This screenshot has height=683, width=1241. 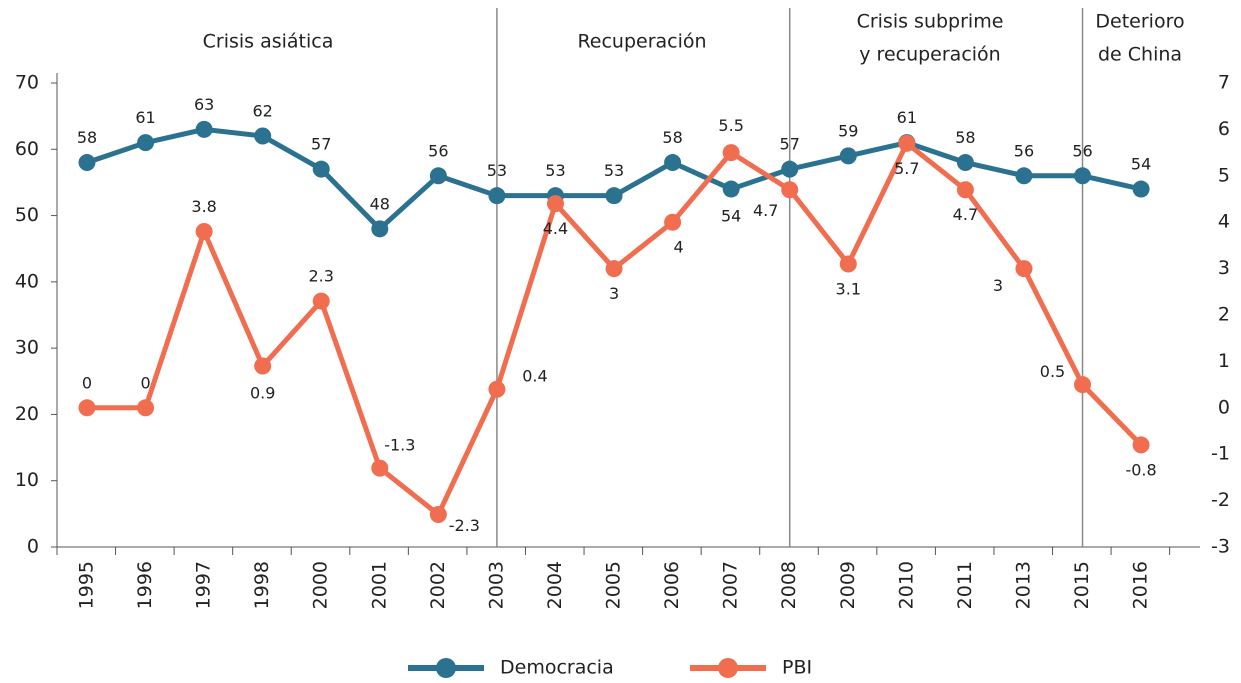 I want to click on y2-tick-label: 3, so click(x=1224, y=268).